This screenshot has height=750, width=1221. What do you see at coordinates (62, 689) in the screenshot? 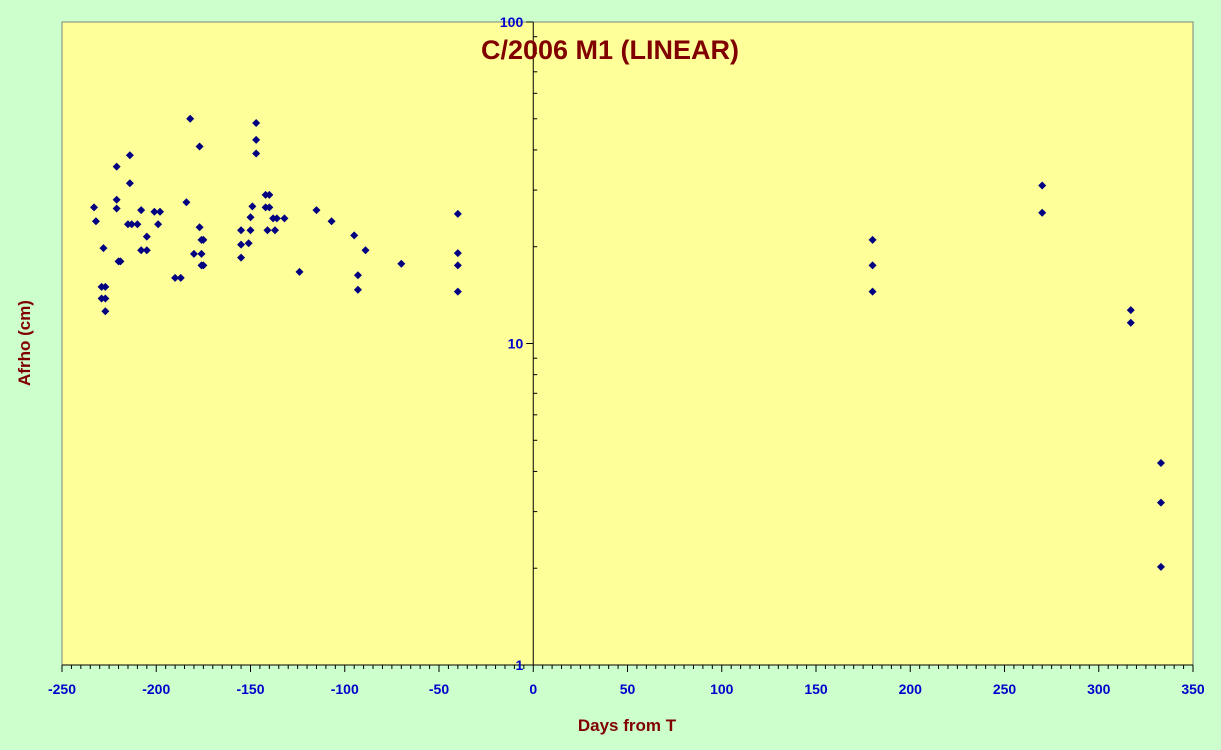
I see `x-tick-label: -250` at bounding box center [62, 689].